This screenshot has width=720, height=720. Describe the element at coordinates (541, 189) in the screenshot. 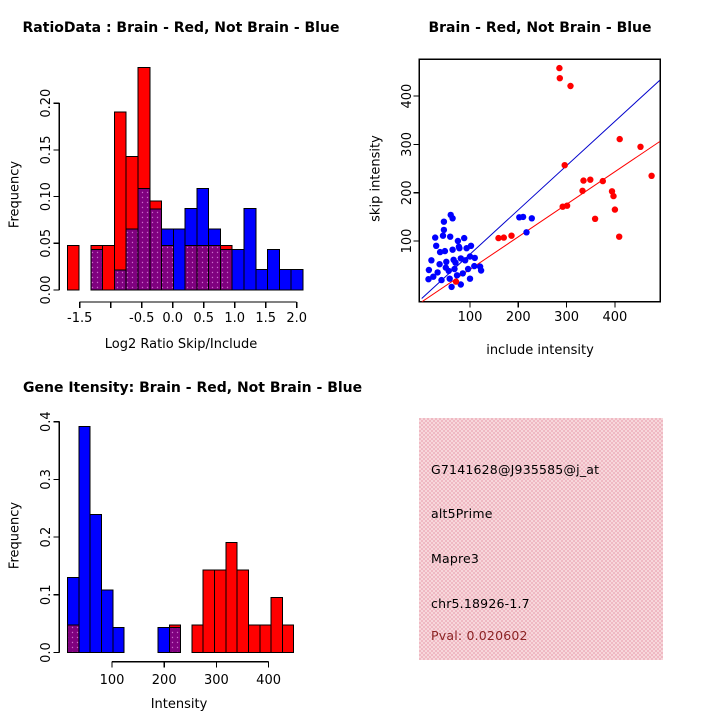

I see `fit-line-blue` at that location.